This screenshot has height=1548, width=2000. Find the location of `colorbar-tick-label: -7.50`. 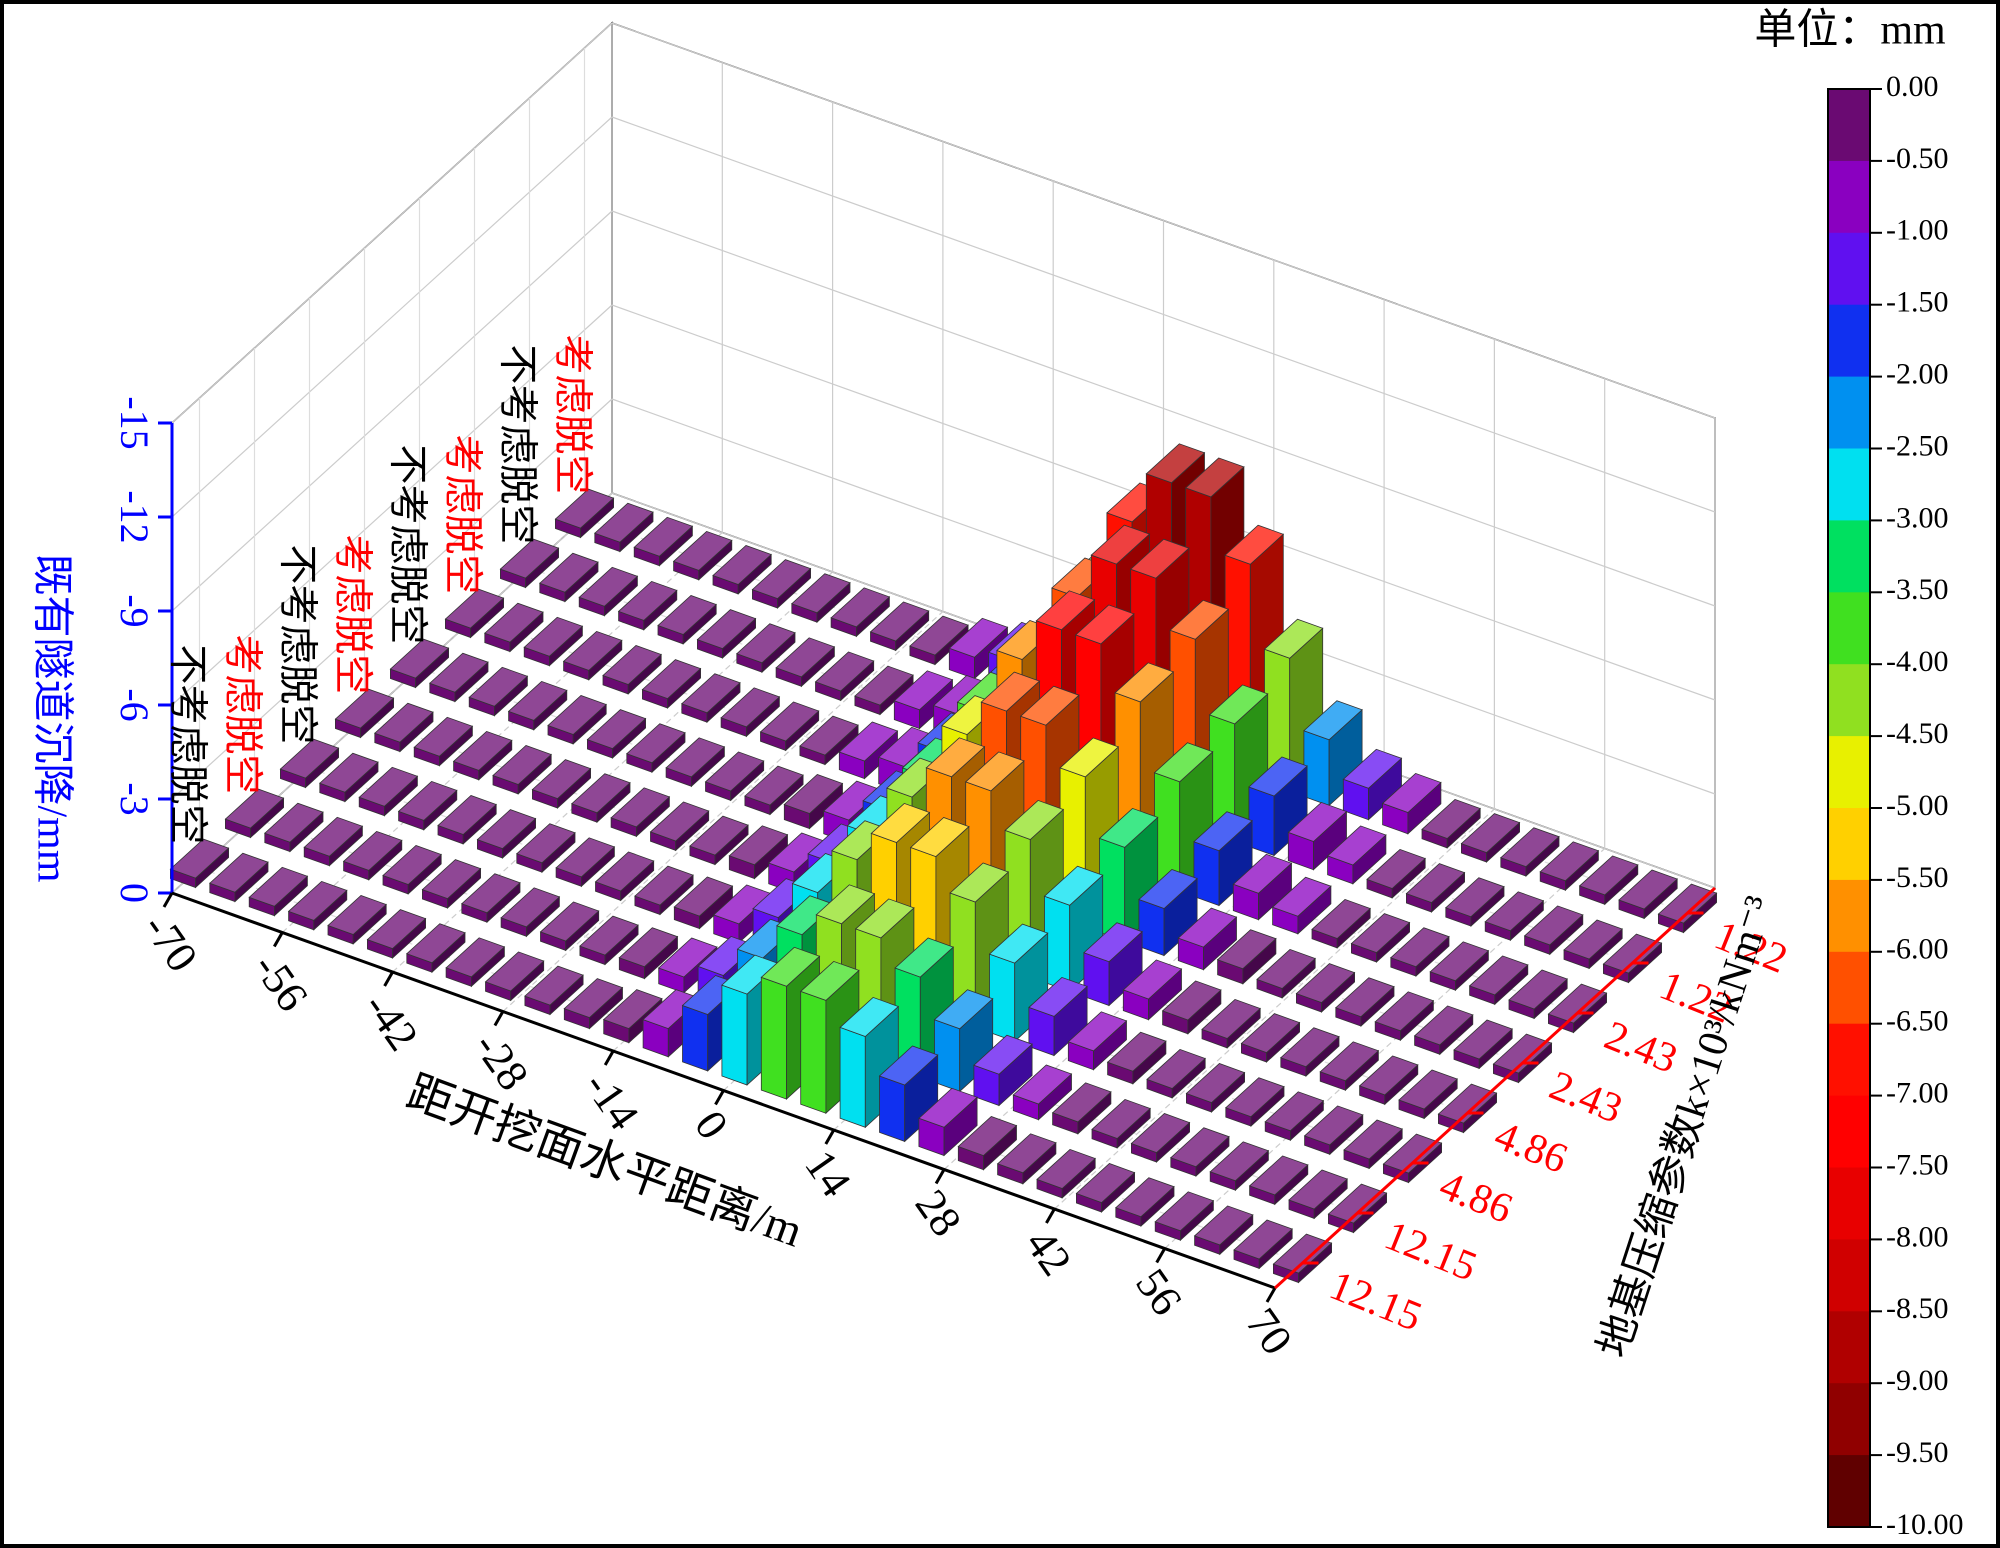

colorbar-tick-label: -7.50 is located at coordinates (1917, 1164).